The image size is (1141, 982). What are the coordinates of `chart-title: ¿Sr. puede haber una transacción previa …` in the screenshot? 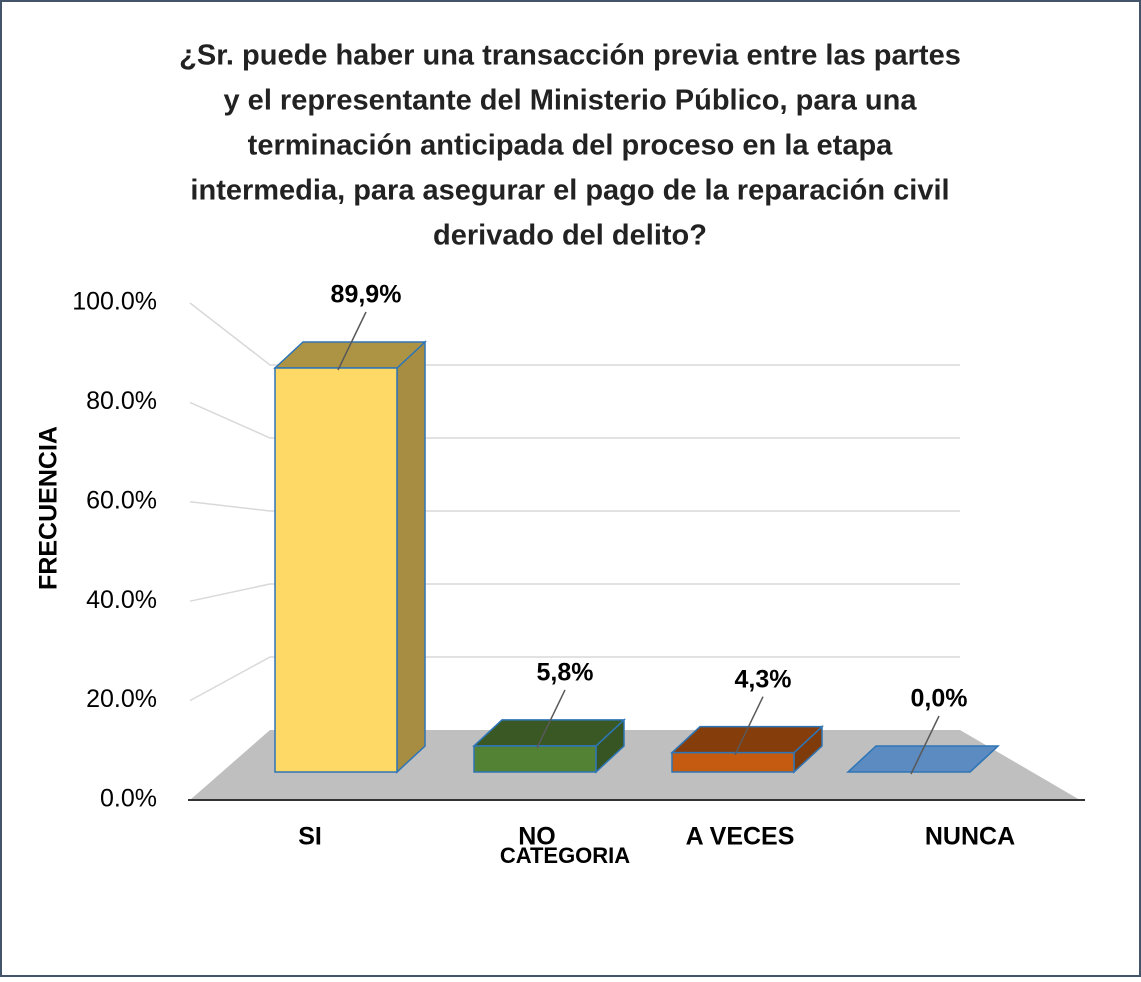 It's located at (570, 146).